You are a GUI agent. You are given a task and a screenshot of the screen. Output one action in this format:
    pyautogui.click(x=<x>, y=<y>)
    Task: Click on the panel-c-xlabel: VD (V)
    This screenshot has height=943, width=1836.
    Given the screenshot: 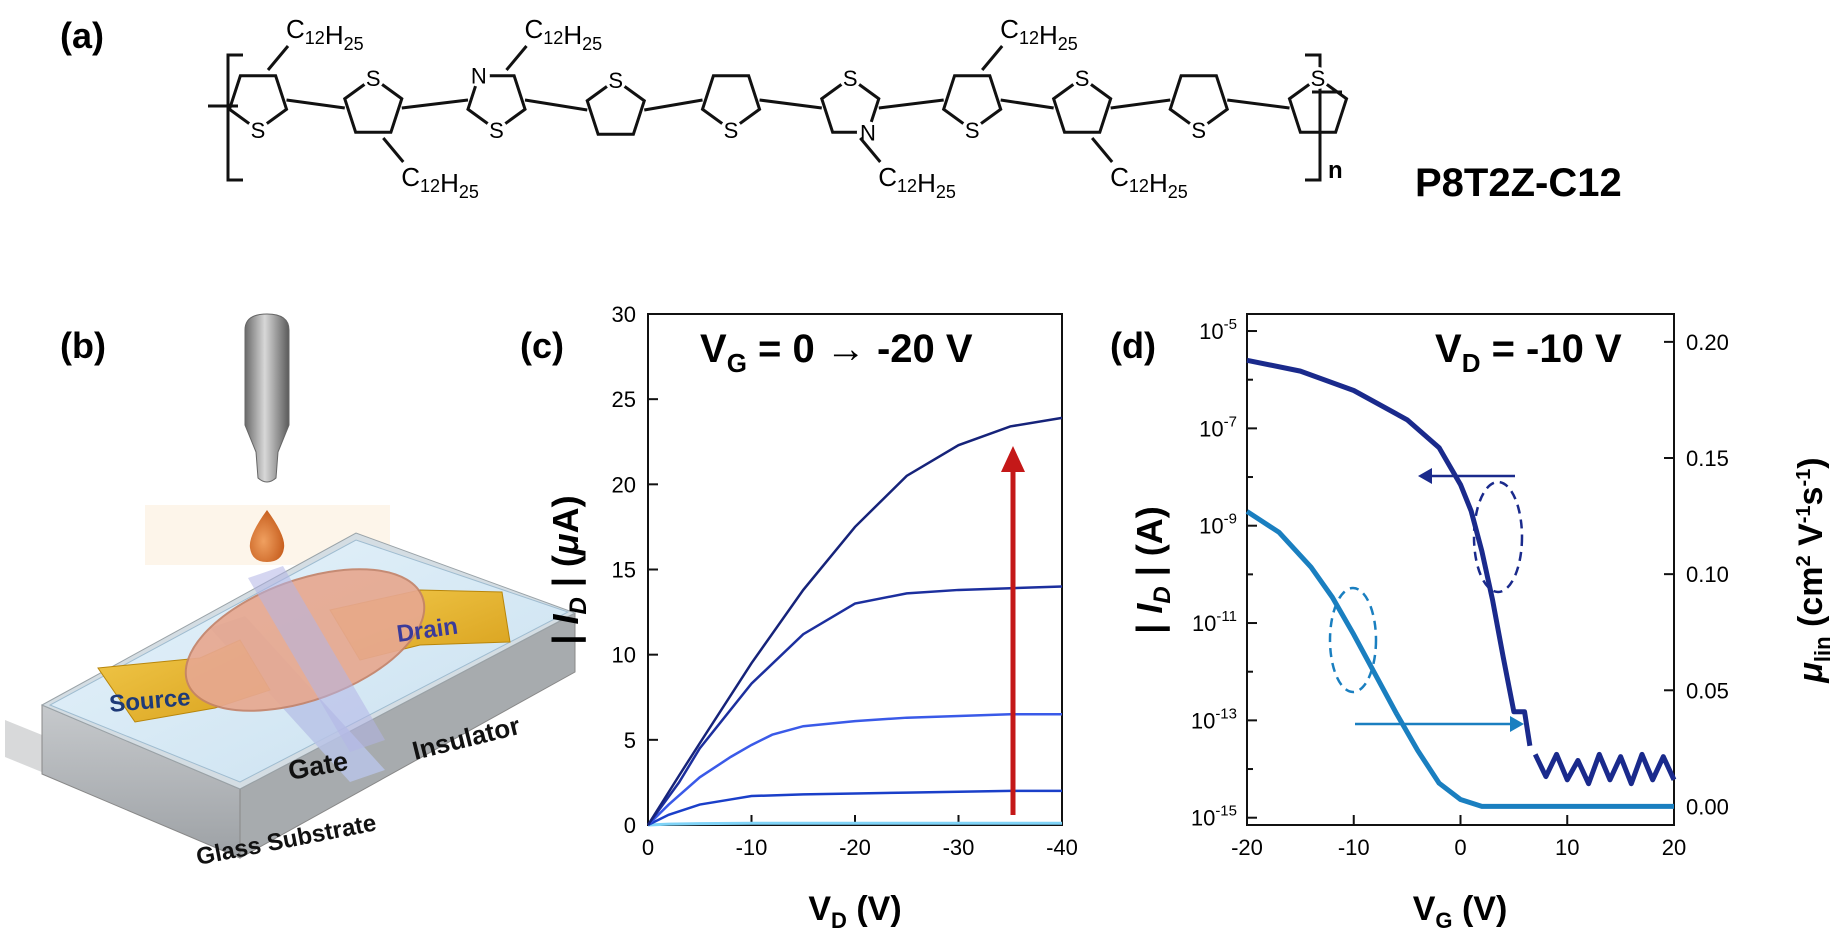 What is the action you would take?
    pyautogui.click(x=854, y=911)
    